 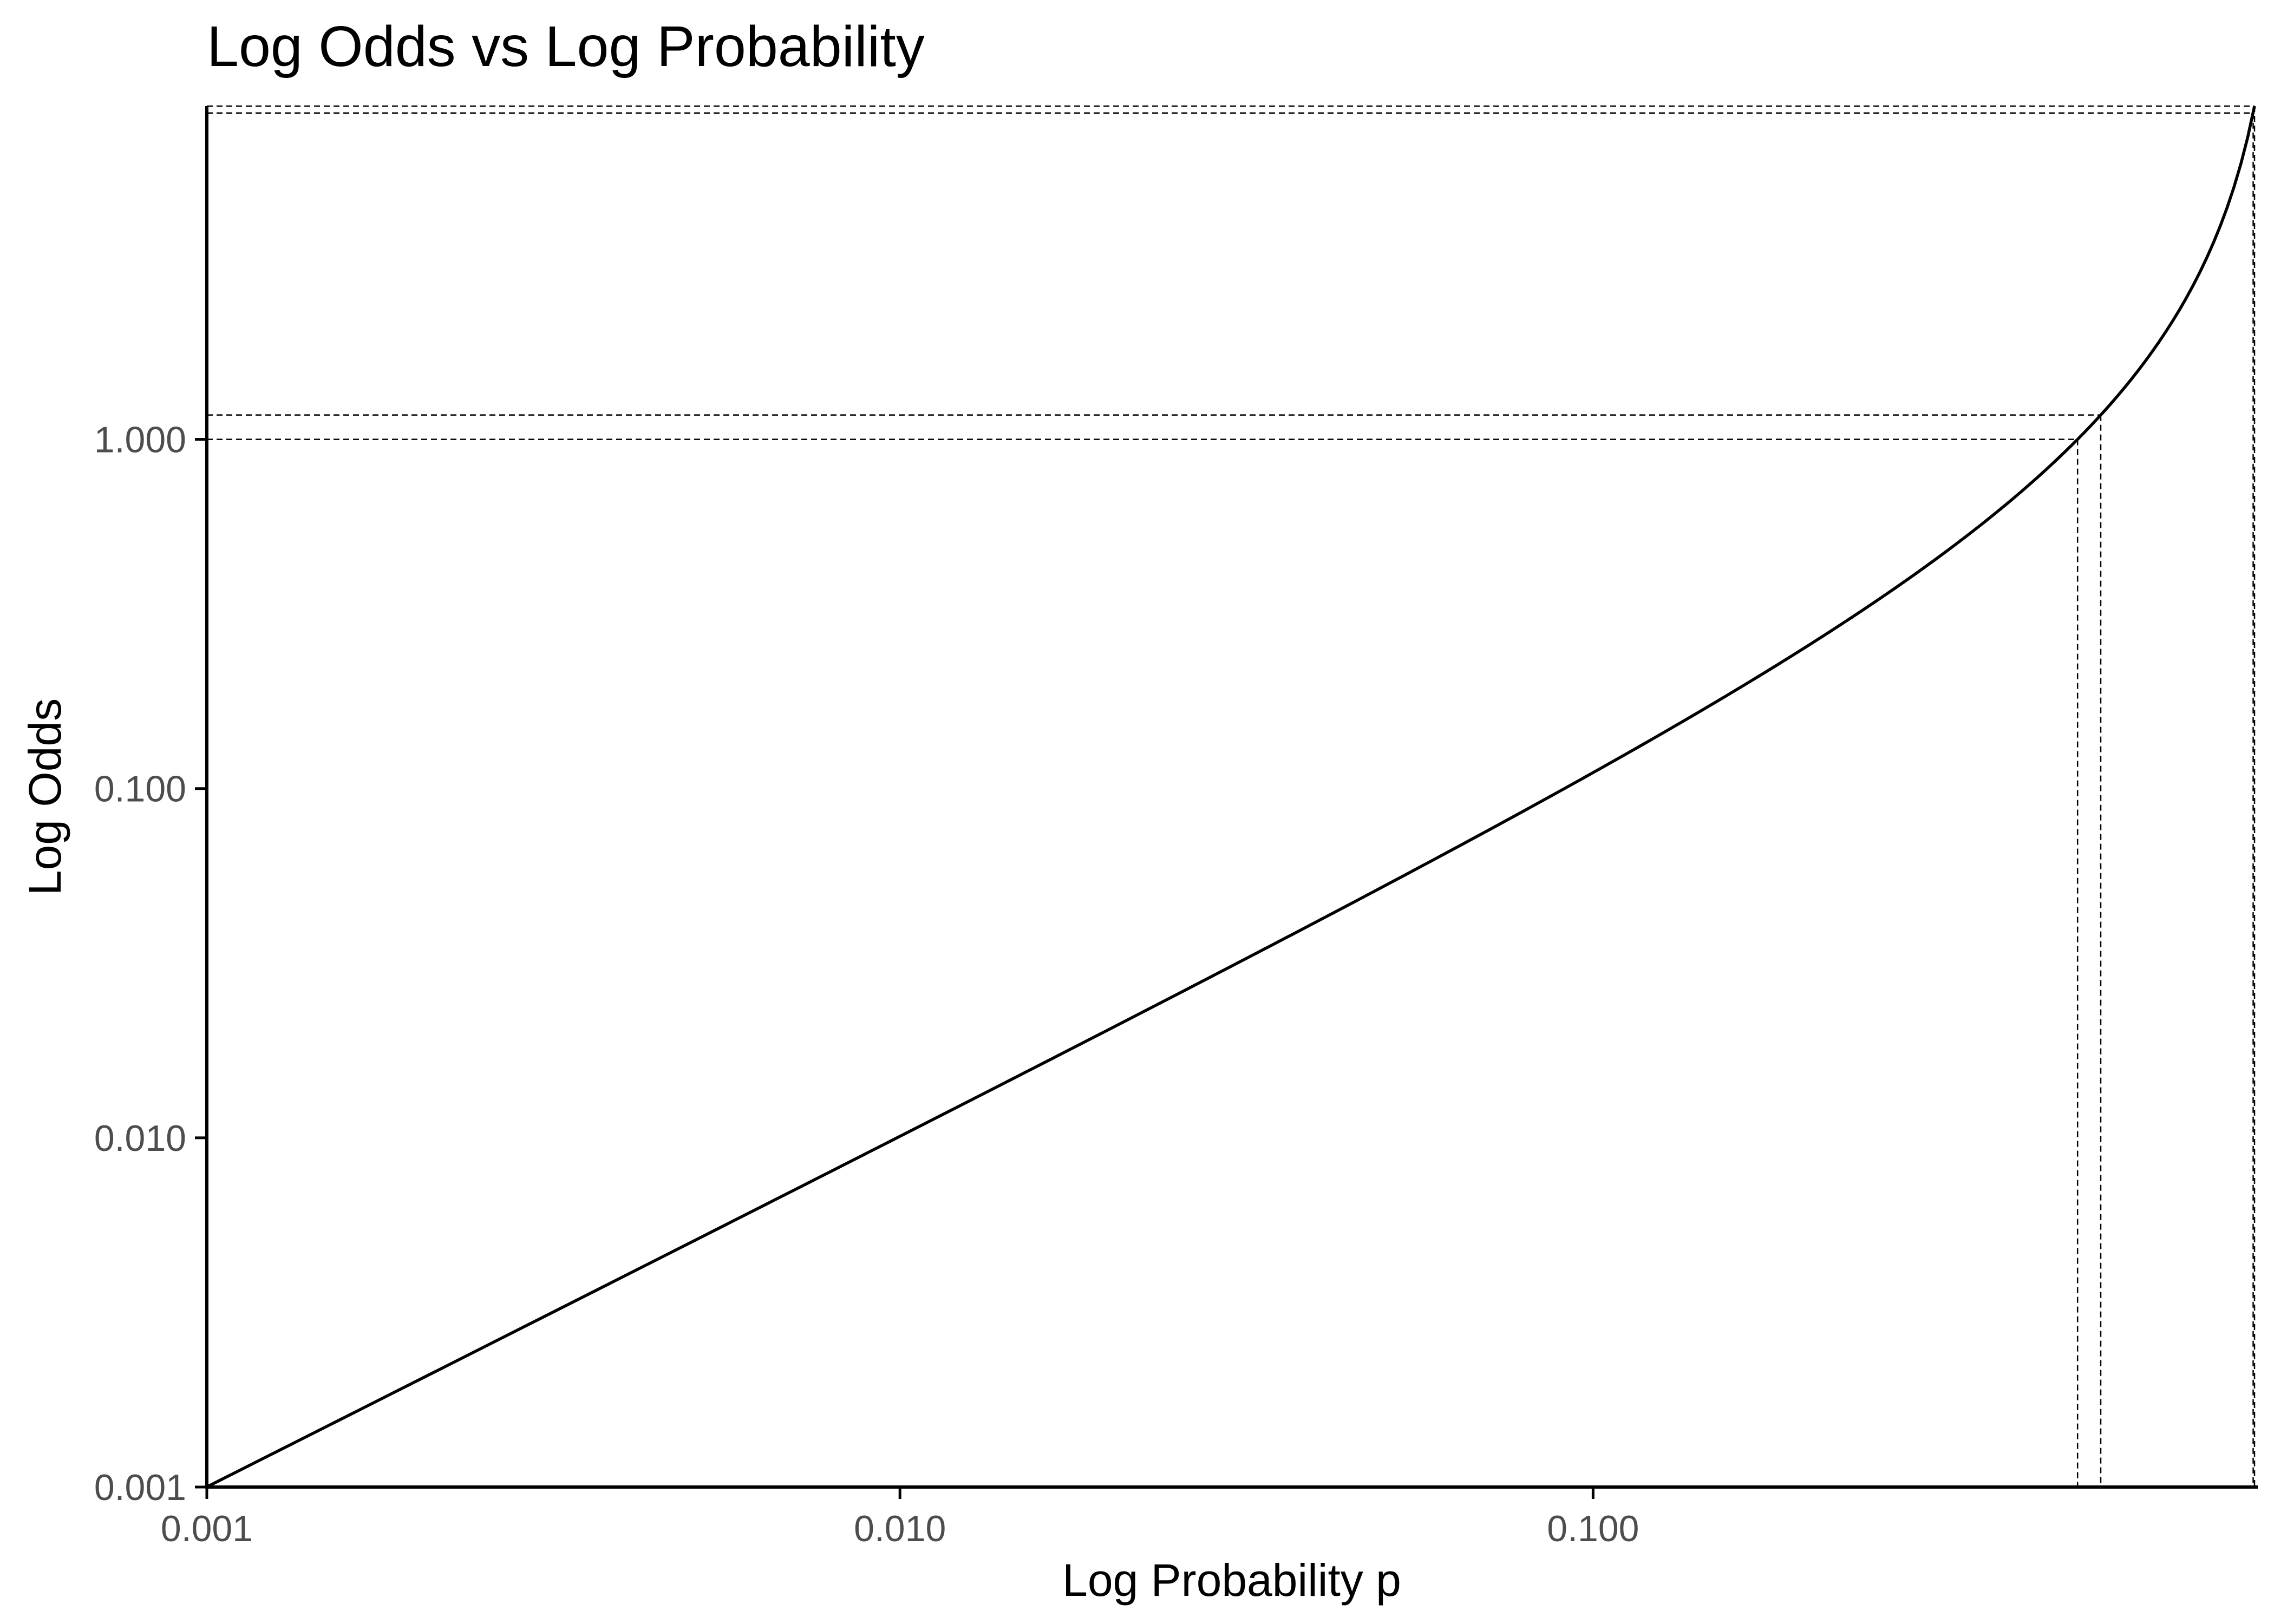 I want to click on chart-title: Log Odds vs Log Probability, so click(x=566, y=46).